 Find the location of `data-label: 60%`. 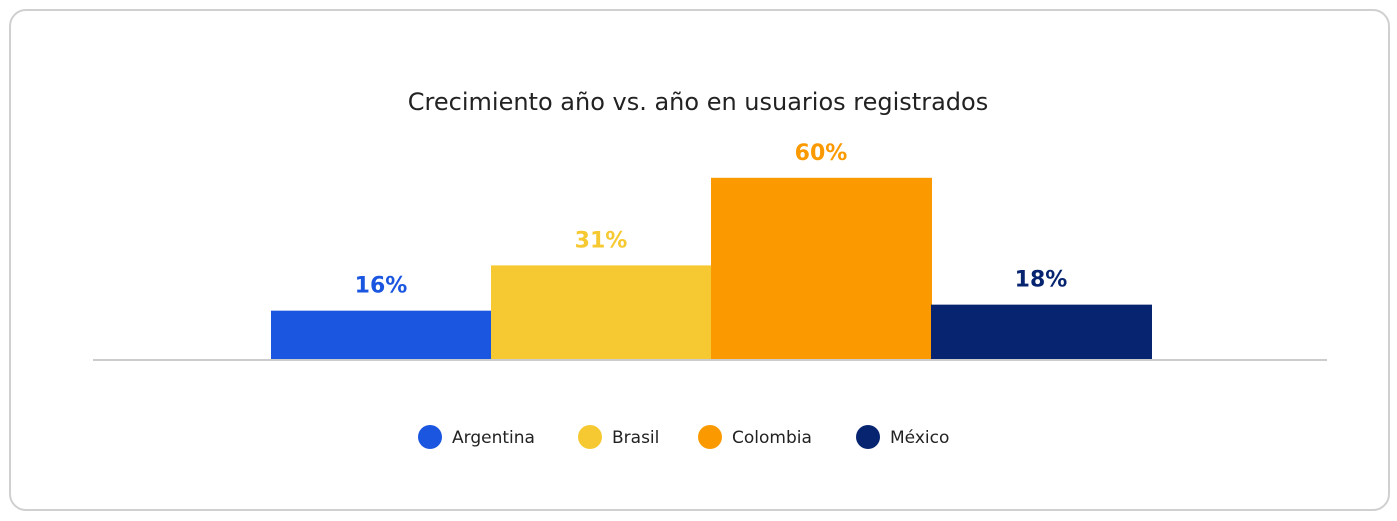

data-label: 60% is located at coordinates (821, 153).